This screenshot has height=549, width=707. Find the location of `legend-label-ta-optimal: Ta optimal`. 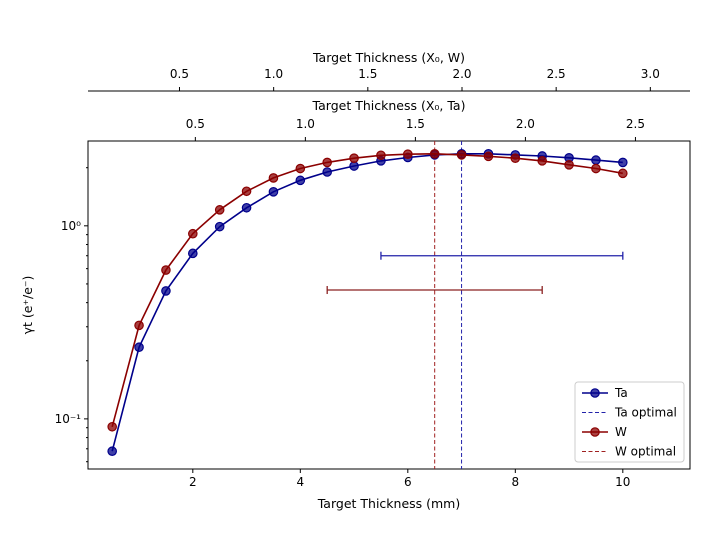

legend-label-ta-optimal: Ta optimal is located at coordinates (645, 413).